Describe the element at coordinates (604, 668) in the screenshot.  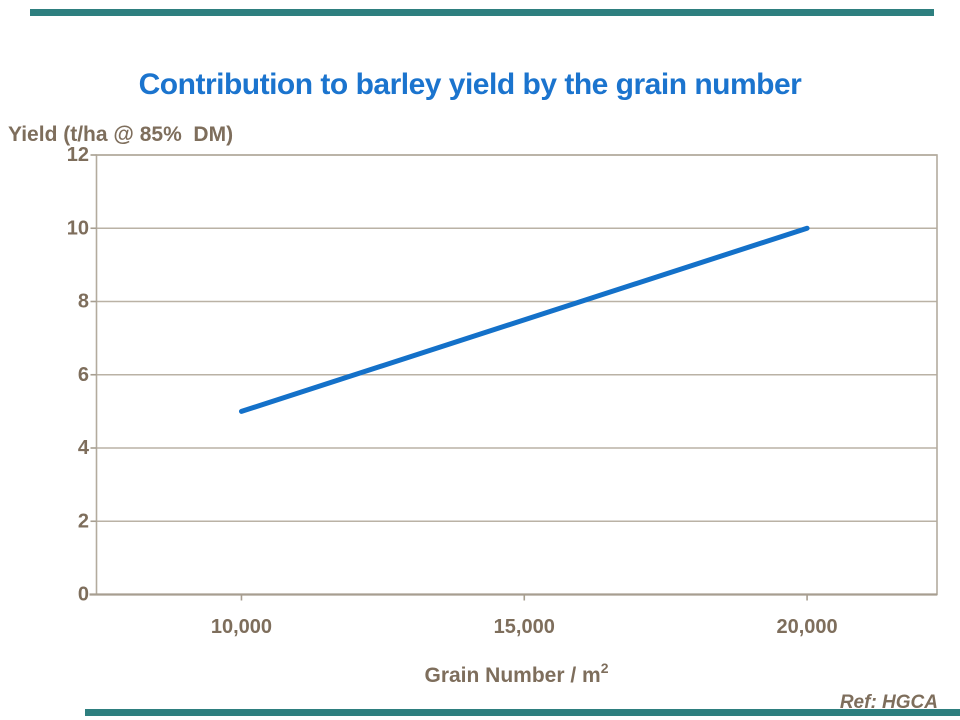
I see `x-axis-title-superscript: 2` at that location.